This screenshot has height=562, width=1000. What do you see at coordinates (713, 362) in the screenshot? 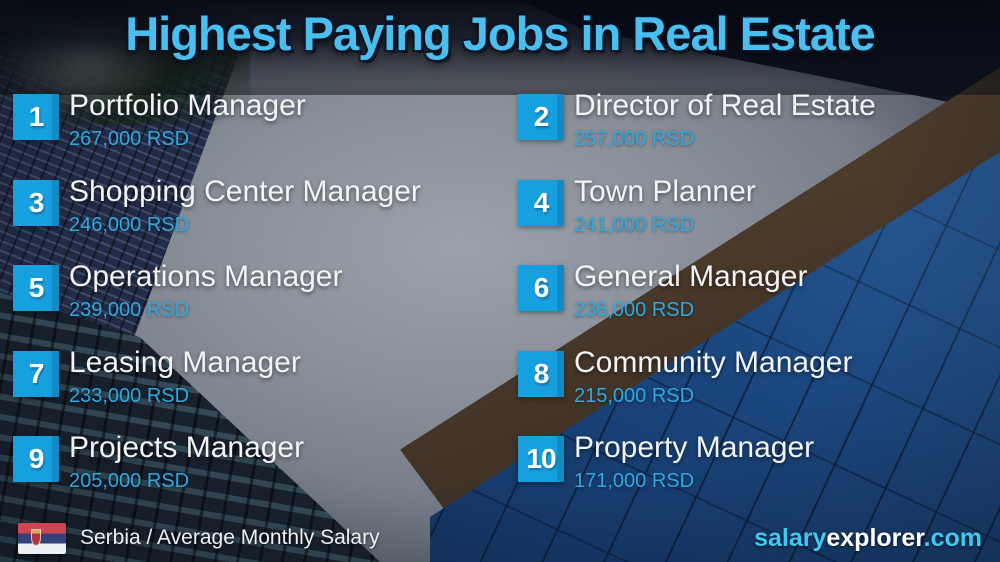
I see `job-title: Community Manager` at bounding box center [713, 362].